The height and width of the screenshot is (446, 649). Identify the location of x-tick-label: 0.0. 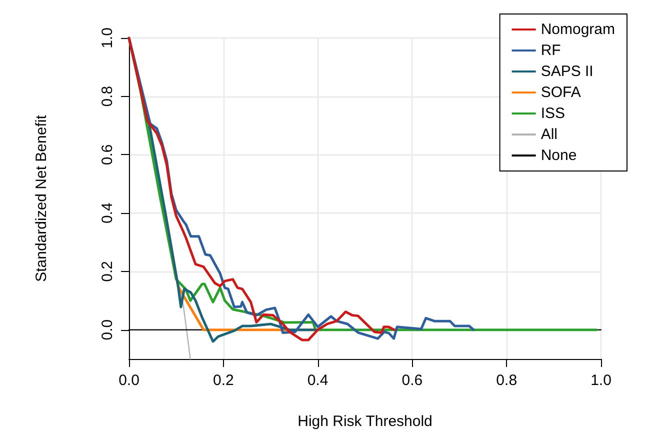
(129, 380).